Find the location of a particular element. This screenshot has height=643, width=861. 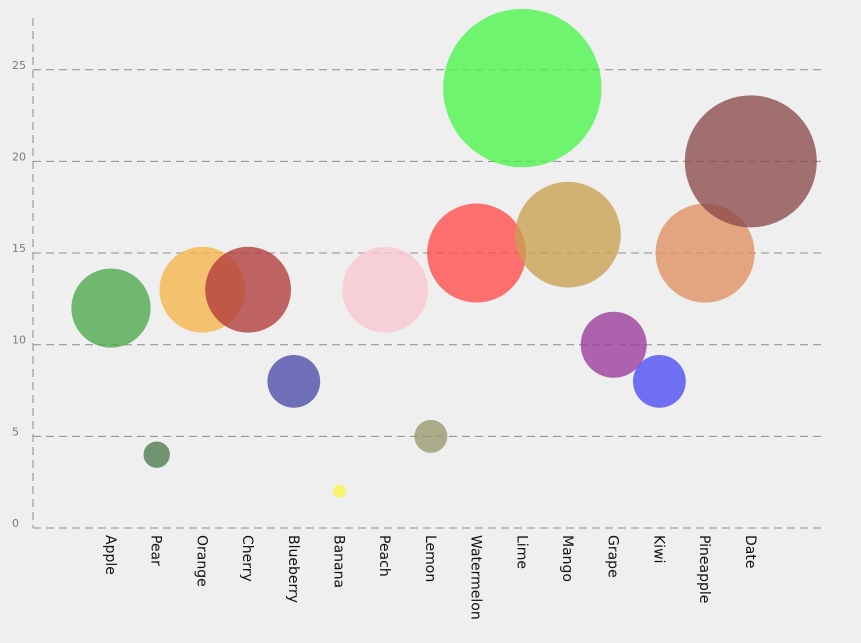

bubble-lime is located at coordinates (522, 88).